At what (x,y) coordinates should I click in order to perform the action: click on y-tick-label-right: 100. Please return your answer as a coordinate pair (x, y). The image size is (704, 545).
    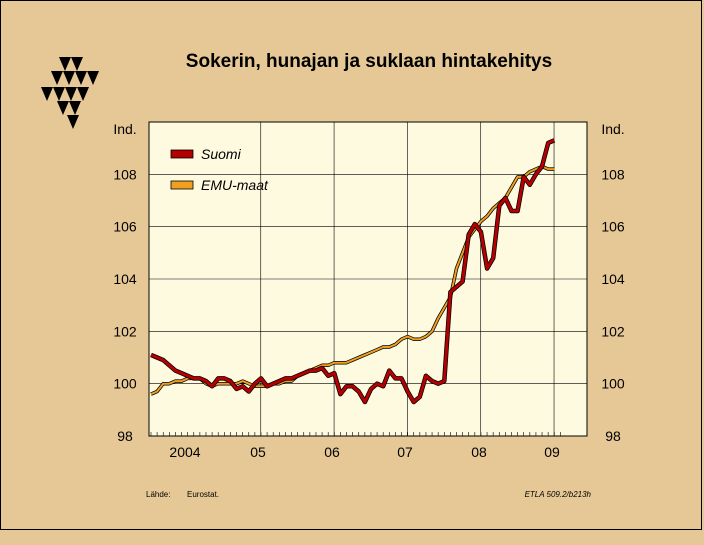
    Looking at the image, I should click on (613, 384).